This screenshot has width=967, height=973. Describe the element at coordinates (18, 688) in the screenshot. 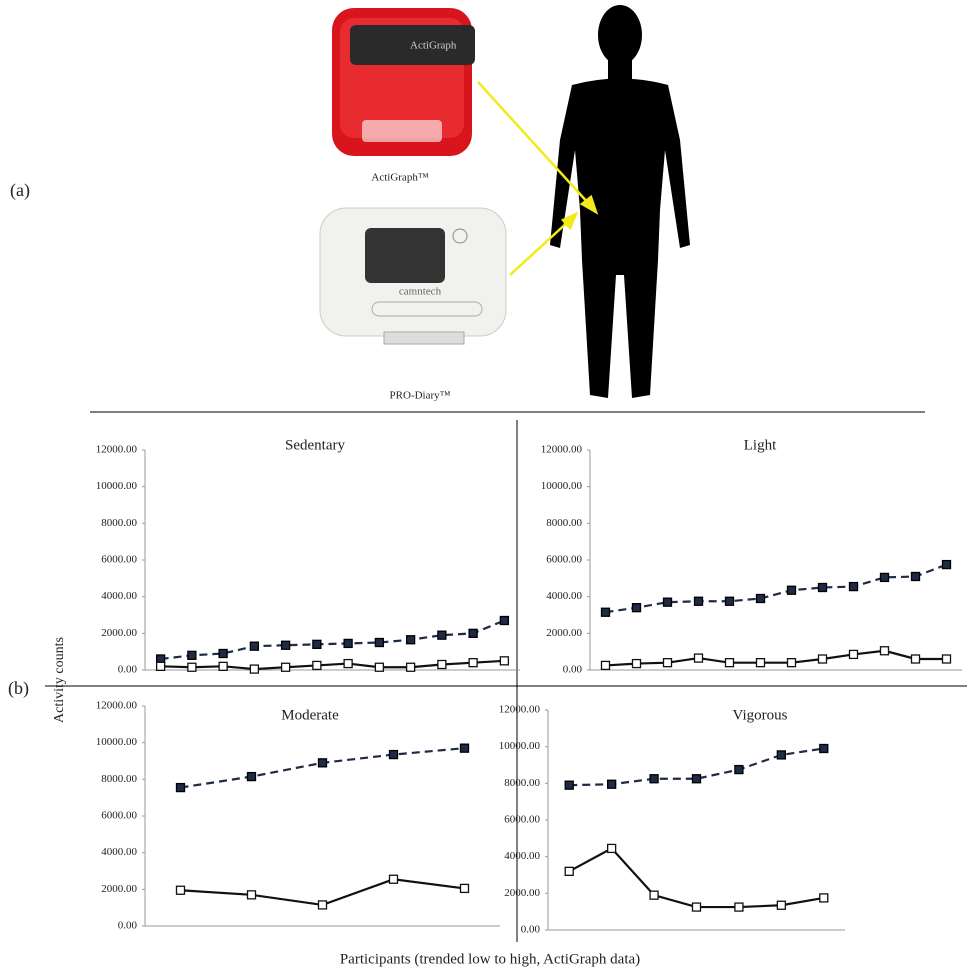

I see `panel-label: (b)` at that location.